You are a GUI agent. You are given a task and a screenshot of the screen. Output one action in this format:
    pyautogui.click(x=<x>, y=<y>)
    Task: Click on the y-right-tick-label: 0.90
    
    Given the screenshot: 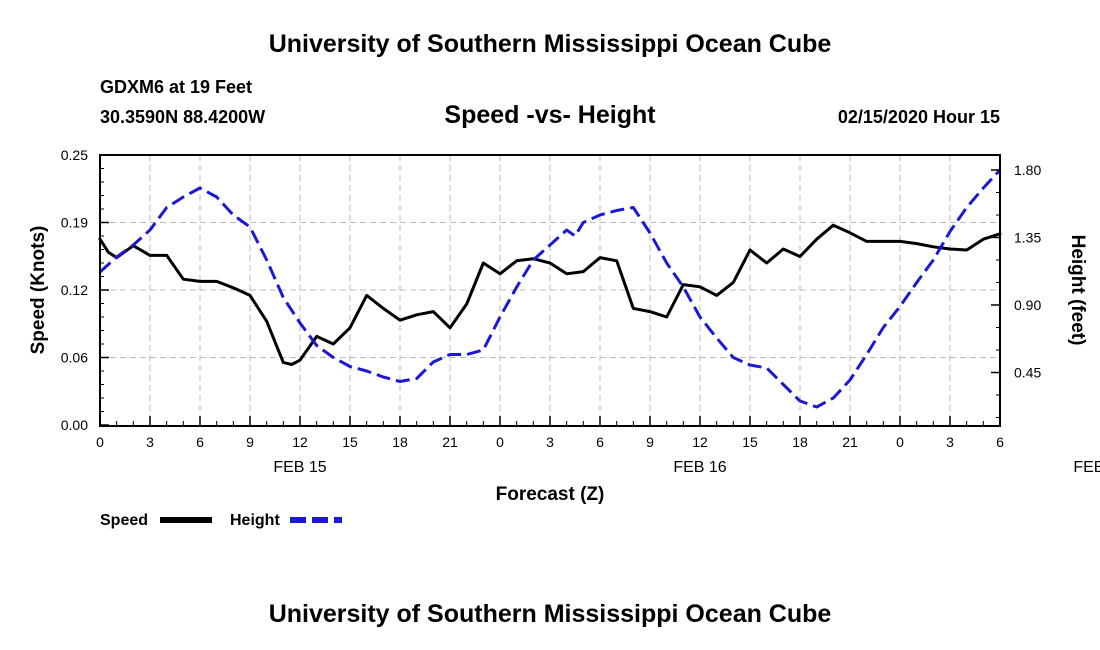 What is the action you would take?
    pyautogui.click(x=1027, y=305)
    